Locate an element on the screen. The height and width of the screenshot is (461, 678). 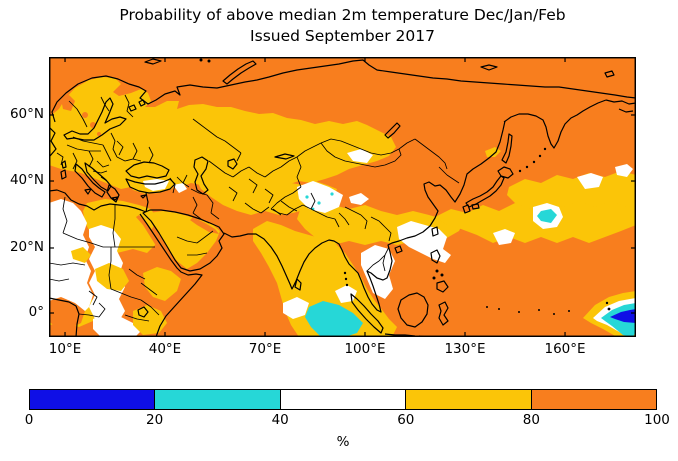
y-tick-label: 60°N is located at coordinates (26, 113).